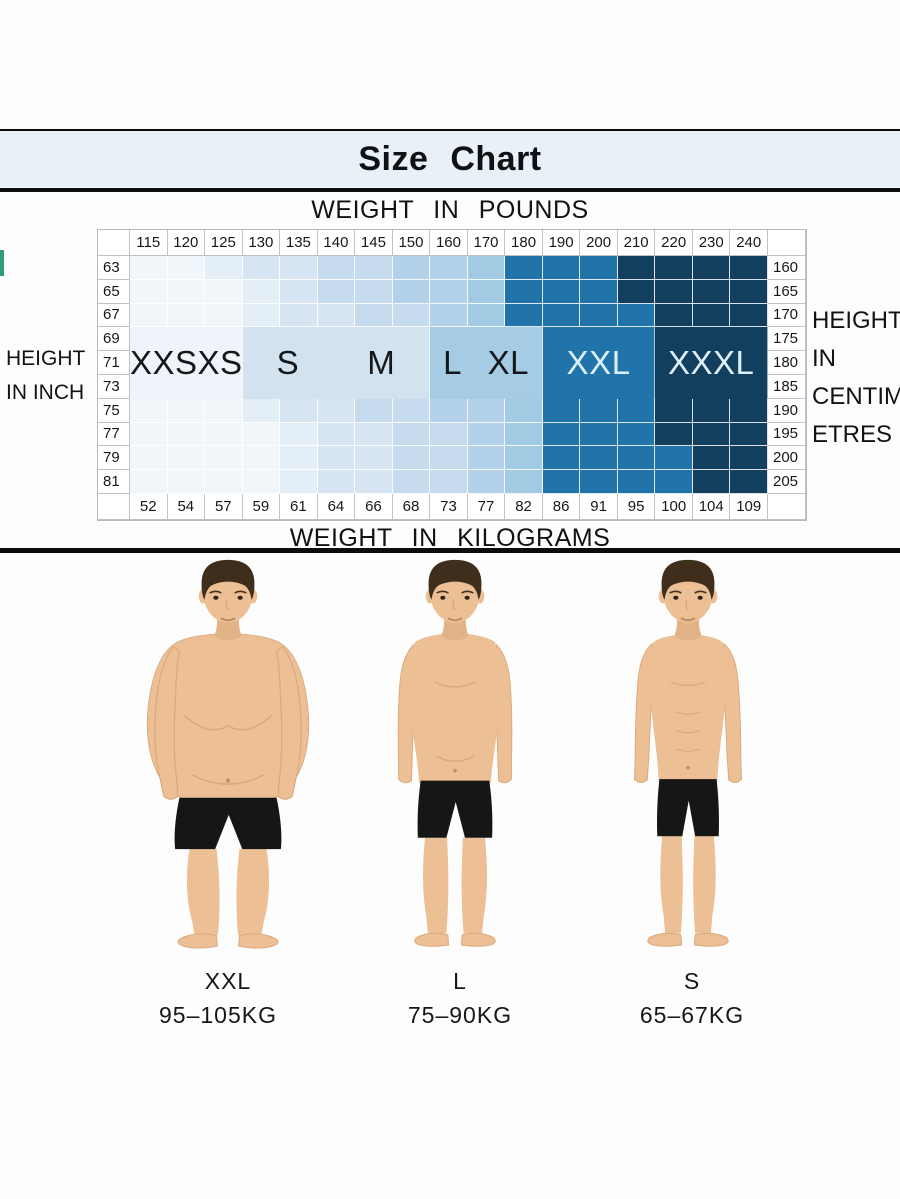 The height and width of the screenshot is (1199, 900). Describe the element at coordinates (786, 386) in the screenshot. I see `cm-tick: 185` at that location.